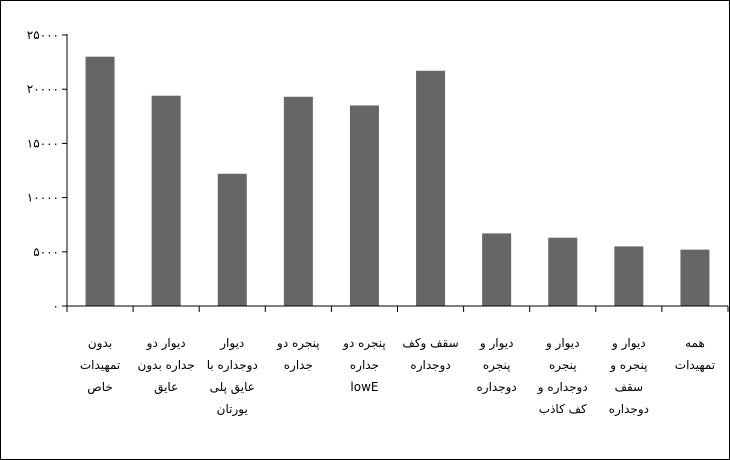 The height and width of the screenshot is (460, 730). What do you see at coordinates (43, 143) in the screenshot?
I see `y-tick-label: ۱۵۰۰۰` at bounding box center [43, 143].